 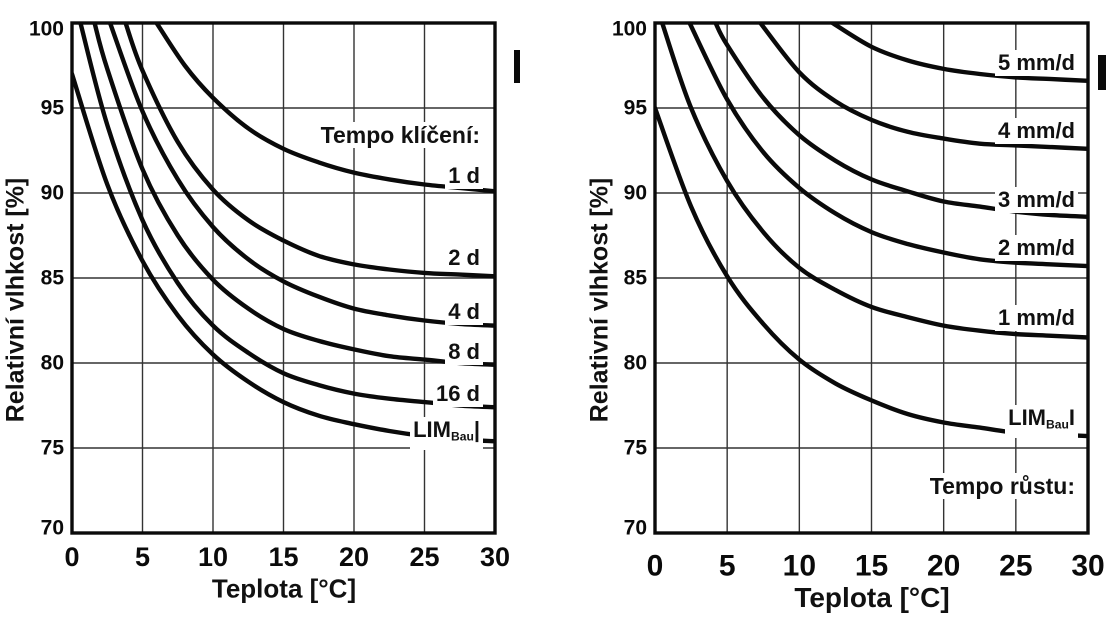 I want to click on curve-label-lim-right: LIMBauI, so click(x=1041, y=421).